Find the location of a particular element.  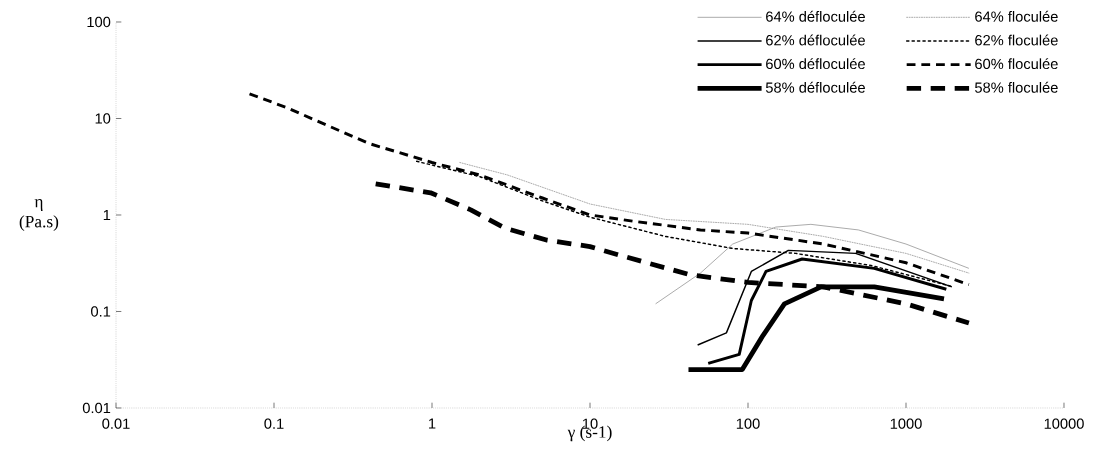

y-tick-label: 0.01 is located at coordinates (96, 408).